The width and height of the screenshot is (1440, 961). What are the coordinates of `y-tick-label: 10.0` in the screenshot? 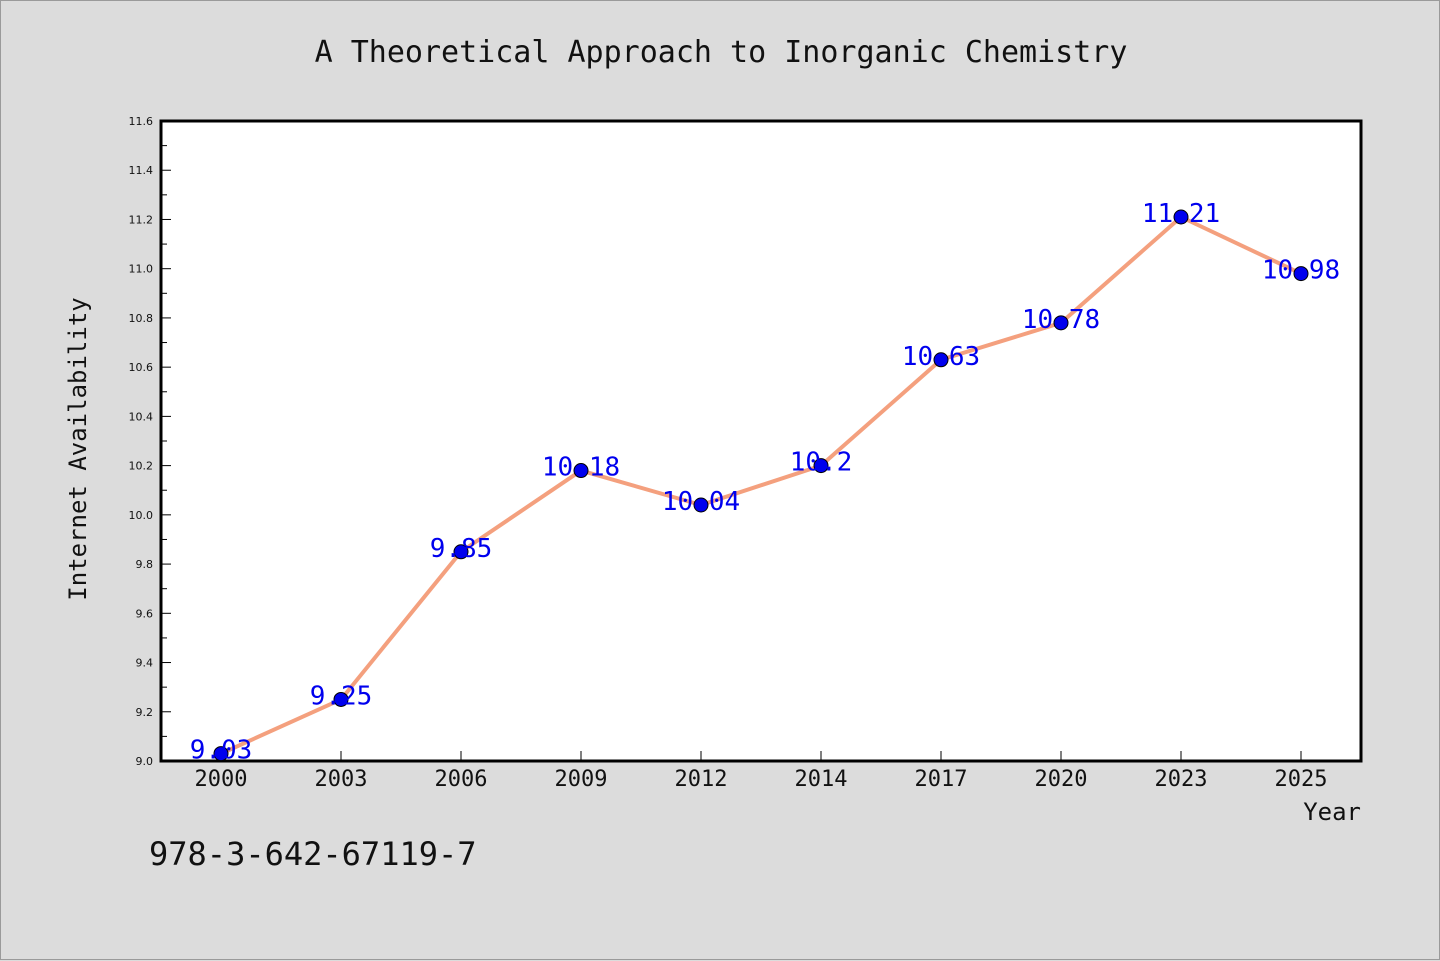 It's located at (141, 515).